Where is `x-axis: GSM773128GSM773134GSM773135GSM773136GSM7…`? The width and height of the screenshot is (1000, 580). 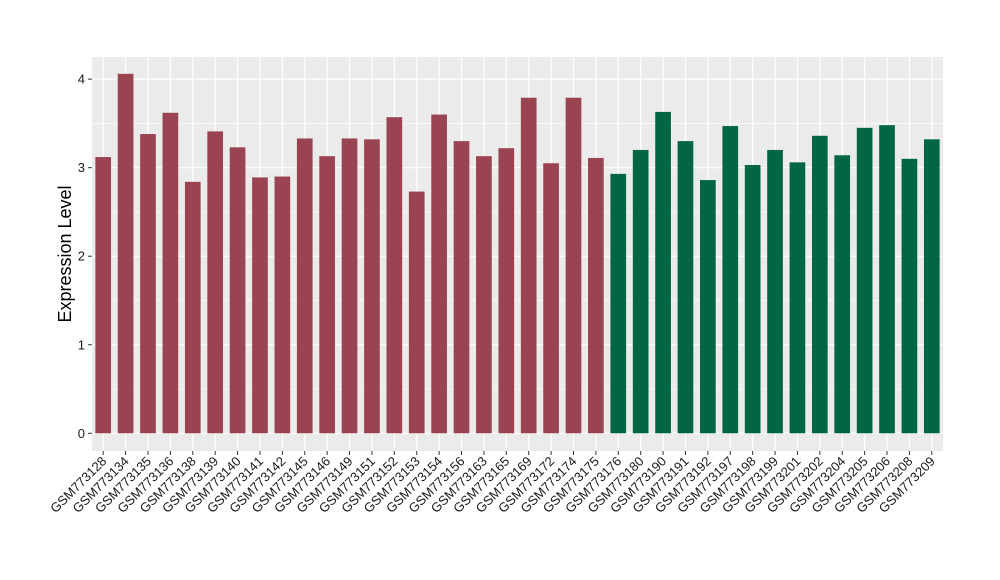
x-axis: GSM773128GSM773134GSM773135GSM773136GSM7… is located at coordinates (492, 483).